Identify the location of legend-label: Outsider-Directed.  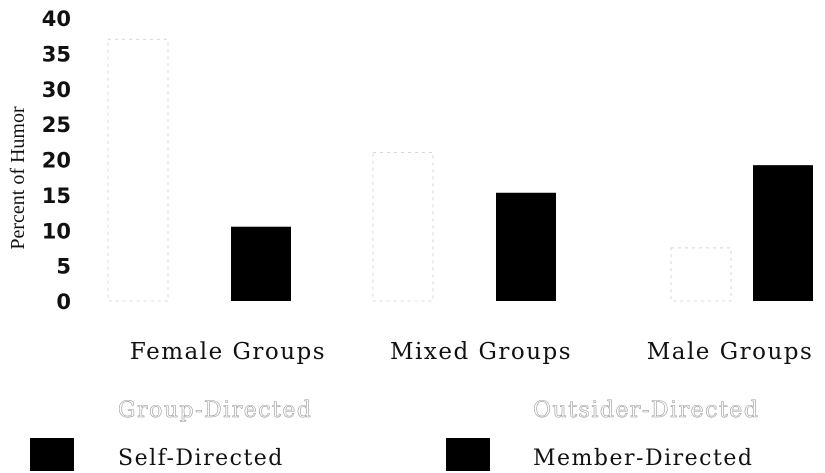
(646, 410).